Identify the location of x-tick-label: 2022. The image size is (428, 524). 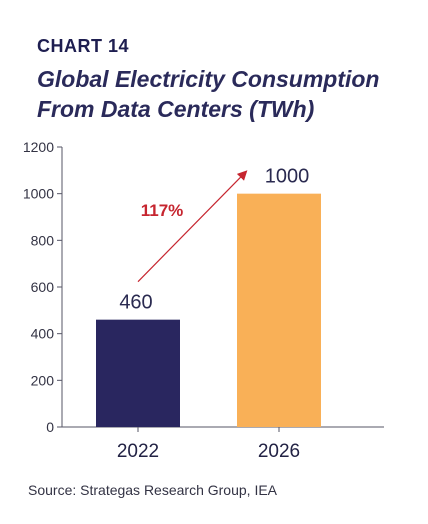
(138, 451).